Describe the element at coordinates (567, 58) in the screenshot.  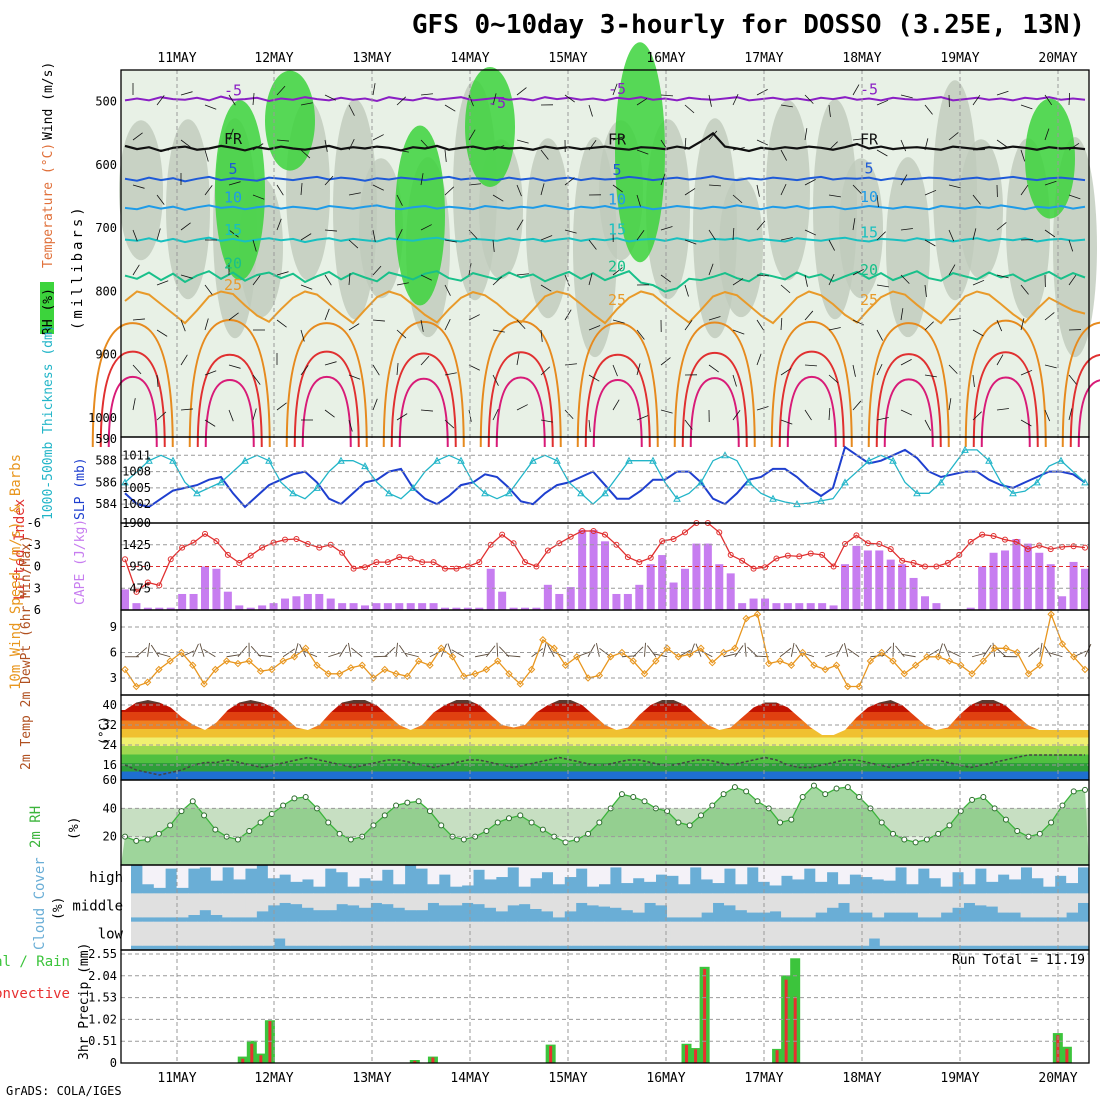
I see `date-label-top: 15MAY` at that location.